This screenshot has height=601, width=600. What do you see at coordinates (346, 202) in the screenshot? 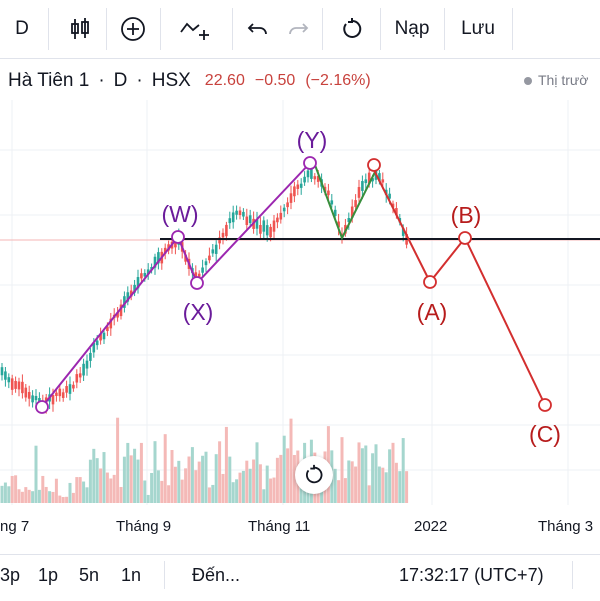
I see `wave-green-line` at bounding box center [346, 202].